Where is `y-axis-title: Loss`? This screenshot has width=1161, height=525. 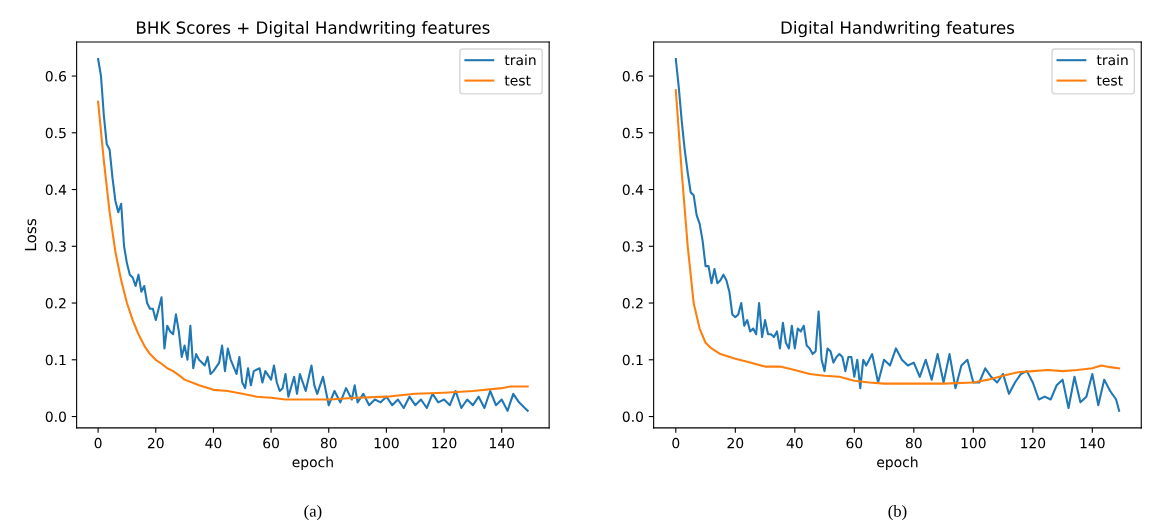
y-axis-title: Loss is located at coordinates (30, 234).